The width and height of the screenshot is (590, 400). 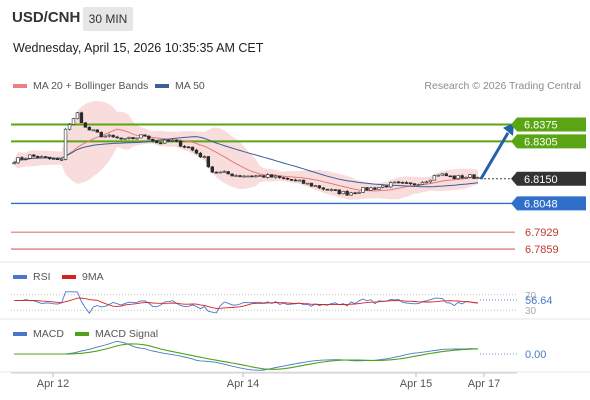 I want to click on legend-macd-signal: MACD Signal, so click(x=116, y=334).